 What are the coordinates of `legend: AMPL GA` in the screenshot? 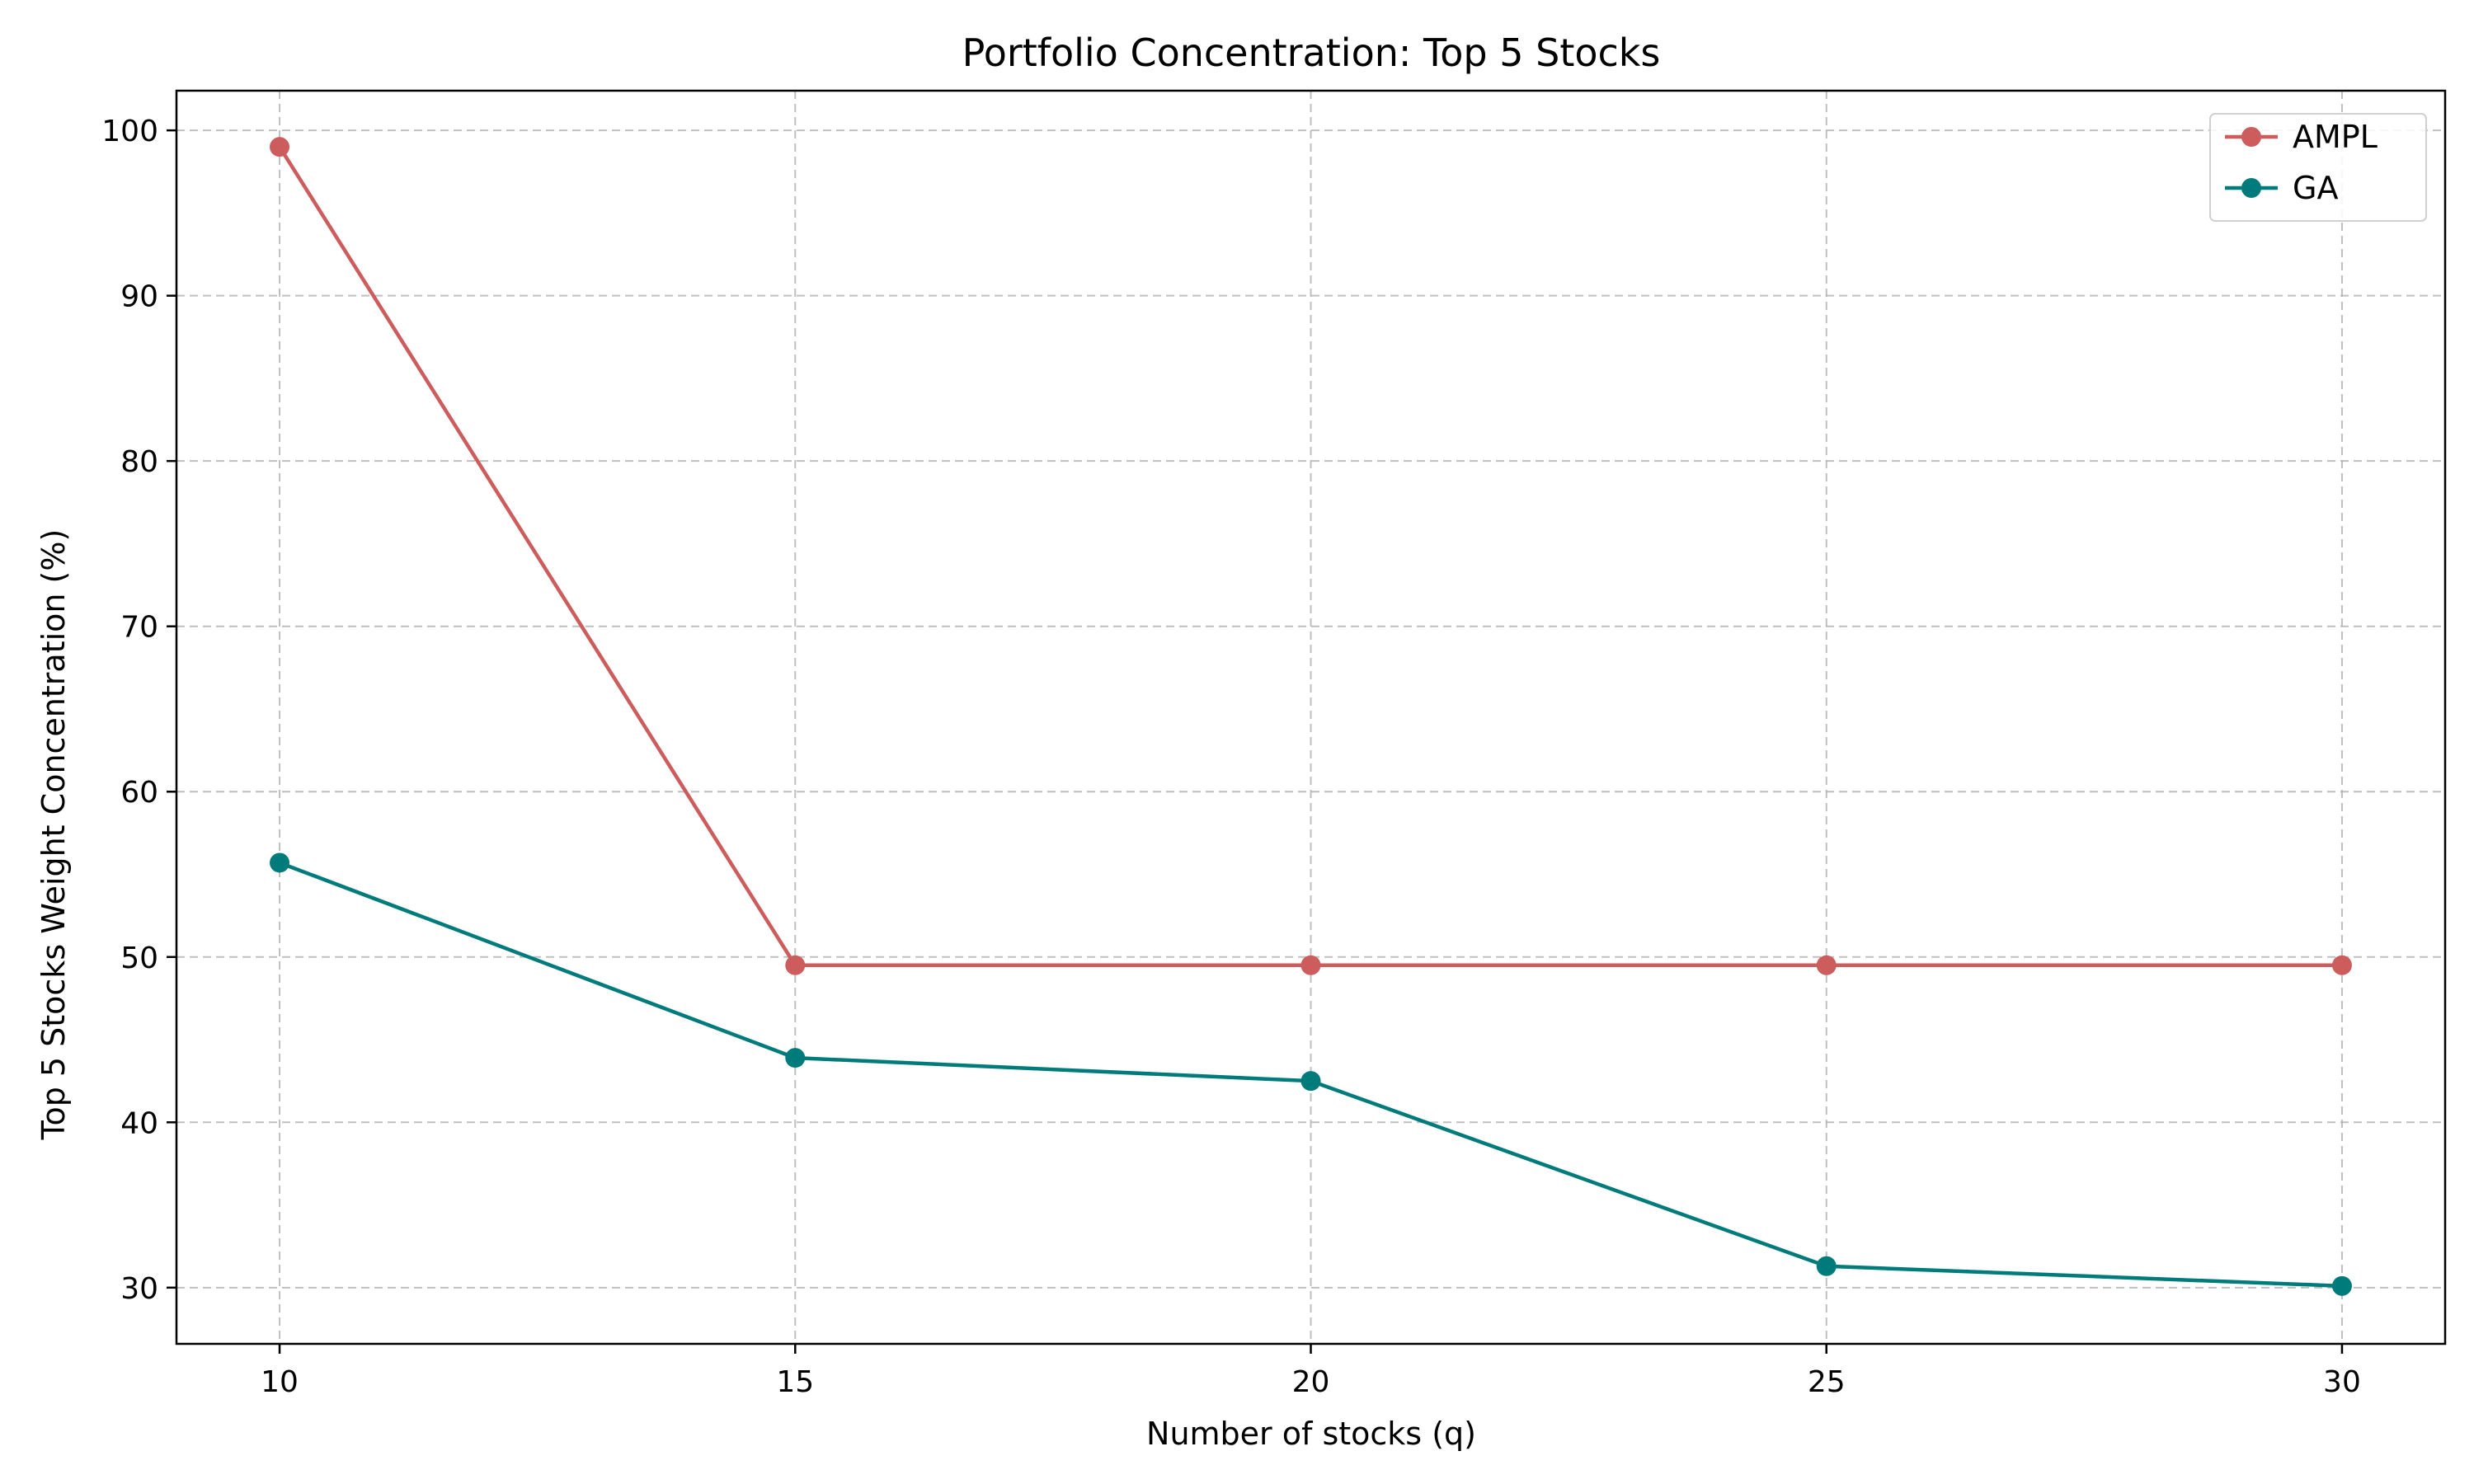 It's located at (2318, 167).